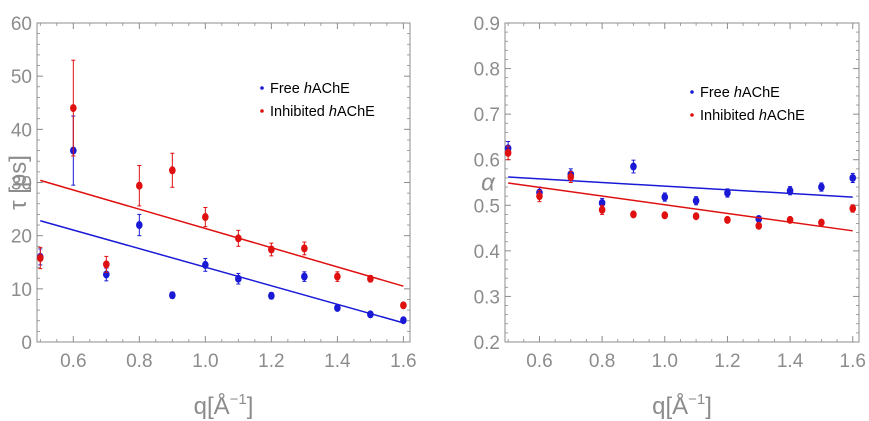 This screenshot has width=869, height=421. What do you see at coordinates (487, 252) in the screenshot?
I see `y-tick-label: 0.4` at bounding box center [487, 252].